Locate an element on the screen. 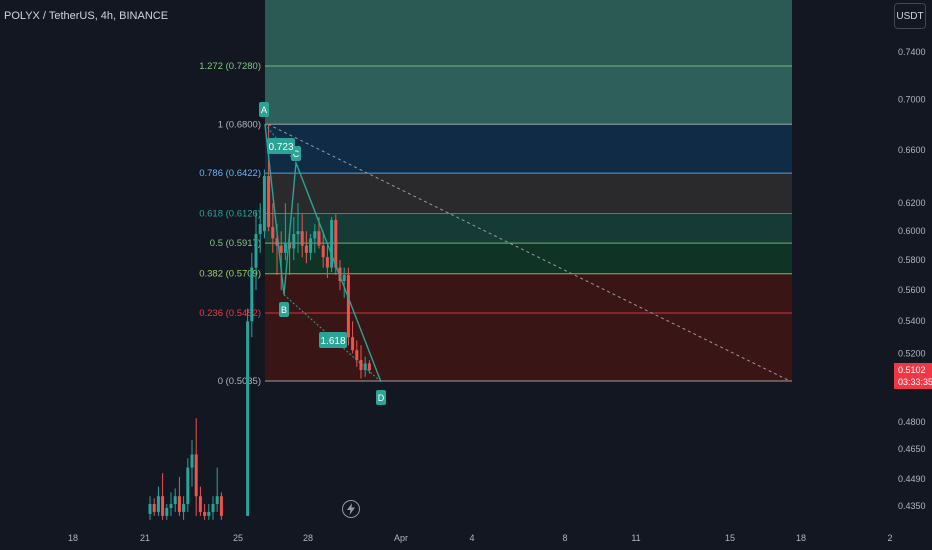 The height and width of the screenshot is (550, 932). x-axis: 18 21 25 28 Apr 4 8 11 15 18 2 is located at coordinates (480, 538).